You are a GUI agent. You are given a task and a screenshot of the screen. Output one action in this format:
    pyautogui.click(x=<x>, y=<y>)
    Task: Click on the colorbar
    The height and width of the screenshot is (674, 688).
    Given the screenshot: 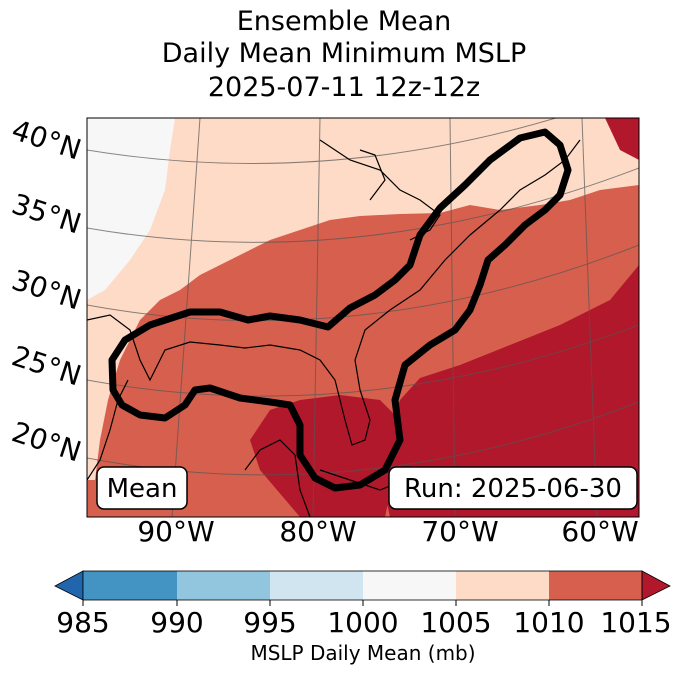 What is the action you would take?
    pyautogui.click(x=362, y=588)
    